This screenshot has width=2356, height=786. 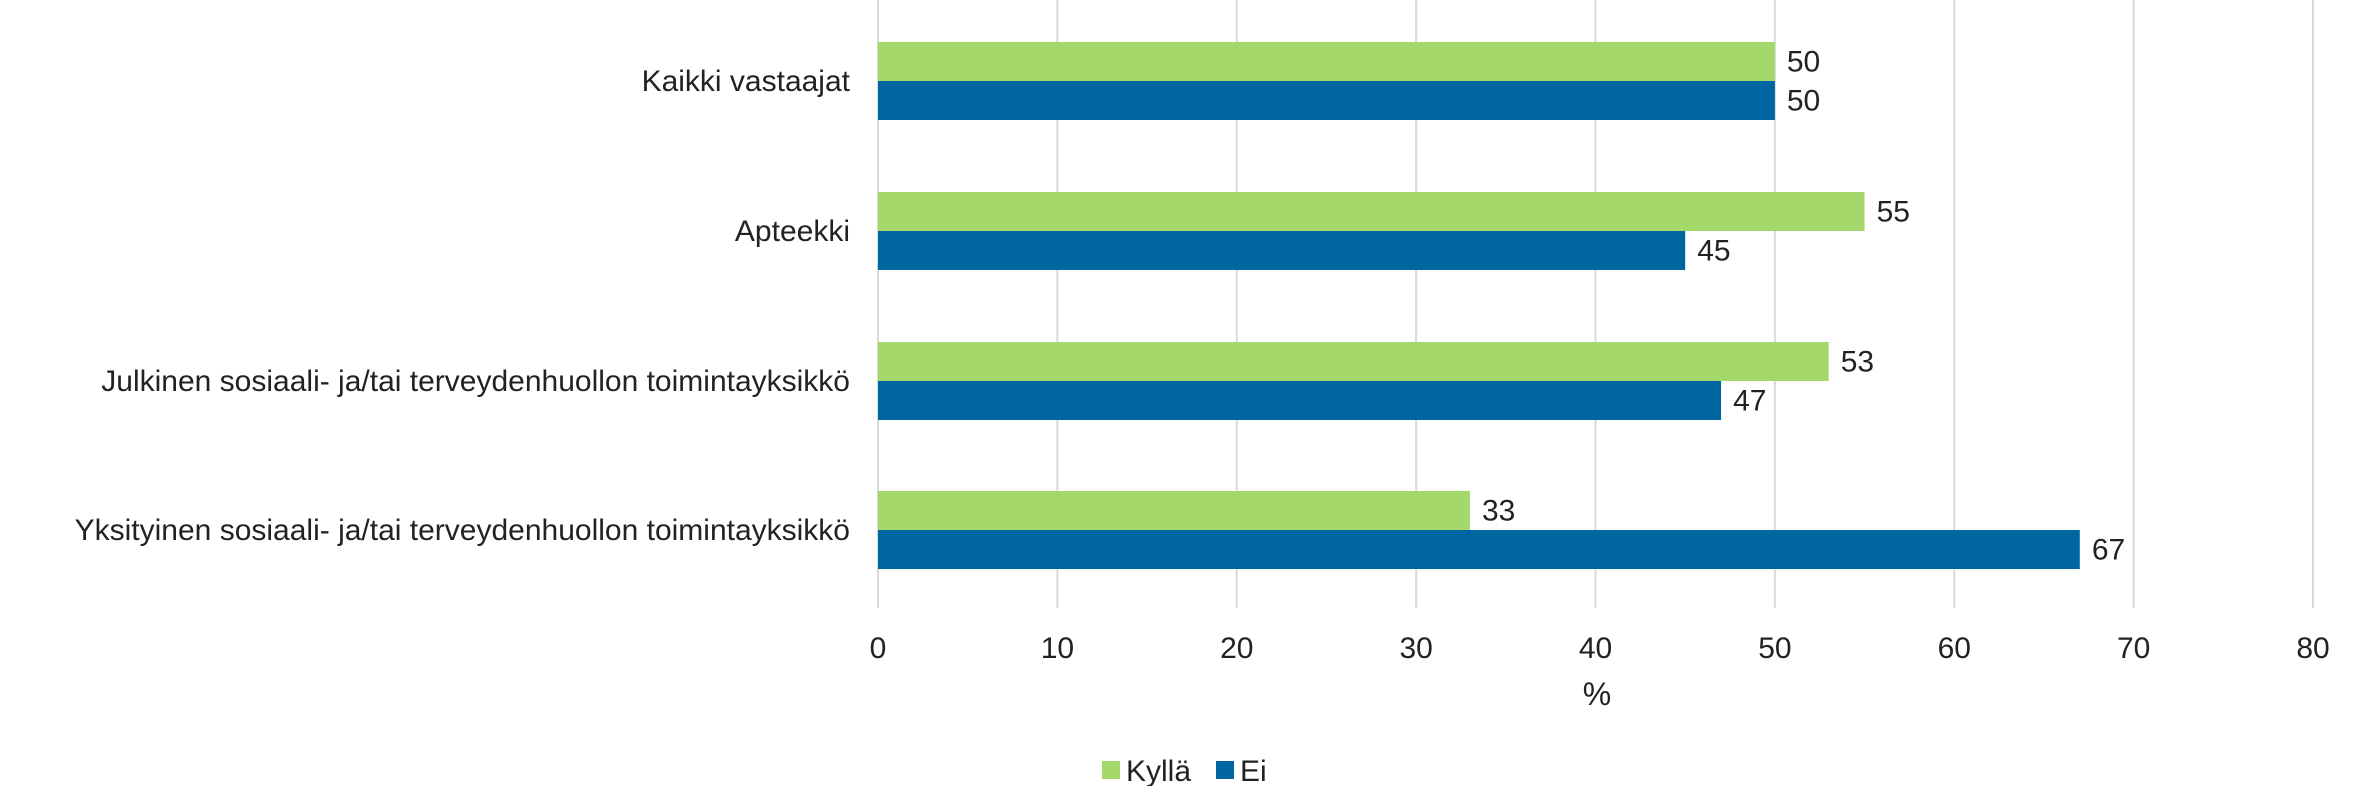 I want to click on data-label: 67, so click(x=2108, y=550).